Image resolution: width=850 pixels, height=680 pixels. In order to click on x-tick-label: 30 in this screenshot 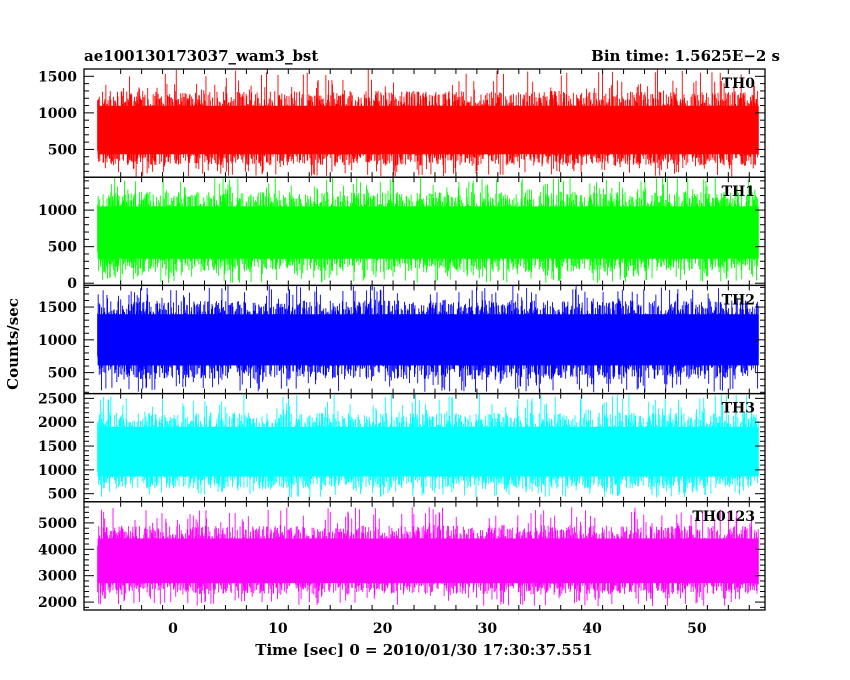, I will do `click(488, 629)`.